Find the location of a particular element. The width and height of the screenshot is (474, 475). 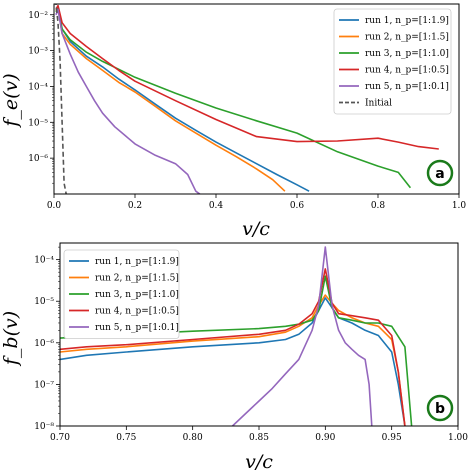

x-tick-label: 0.8 is located at coordinates (378, 206).